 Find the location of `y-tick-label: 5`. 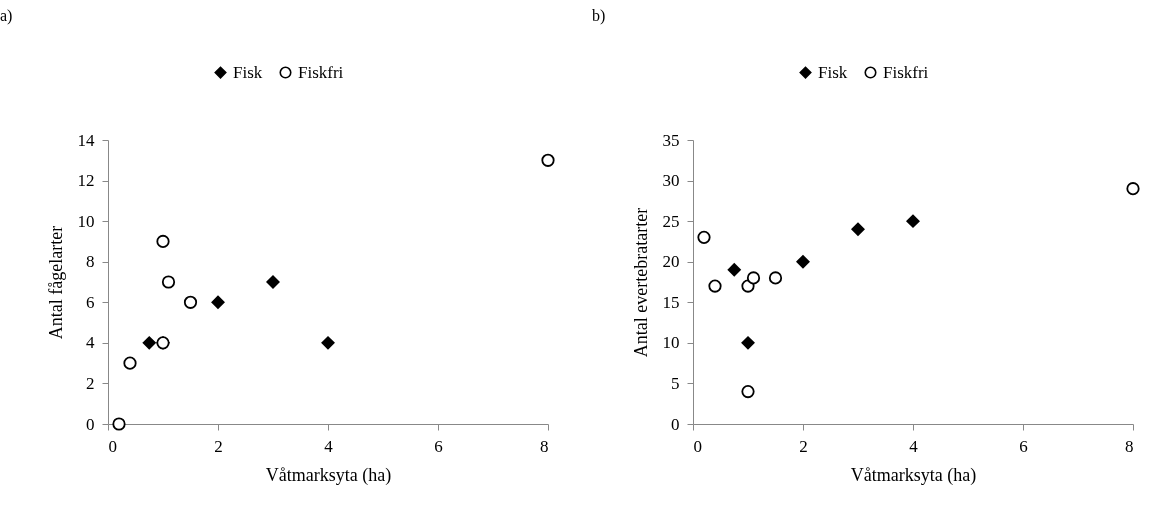

y-tick-label: 5 is located at coordinates (675, 383).